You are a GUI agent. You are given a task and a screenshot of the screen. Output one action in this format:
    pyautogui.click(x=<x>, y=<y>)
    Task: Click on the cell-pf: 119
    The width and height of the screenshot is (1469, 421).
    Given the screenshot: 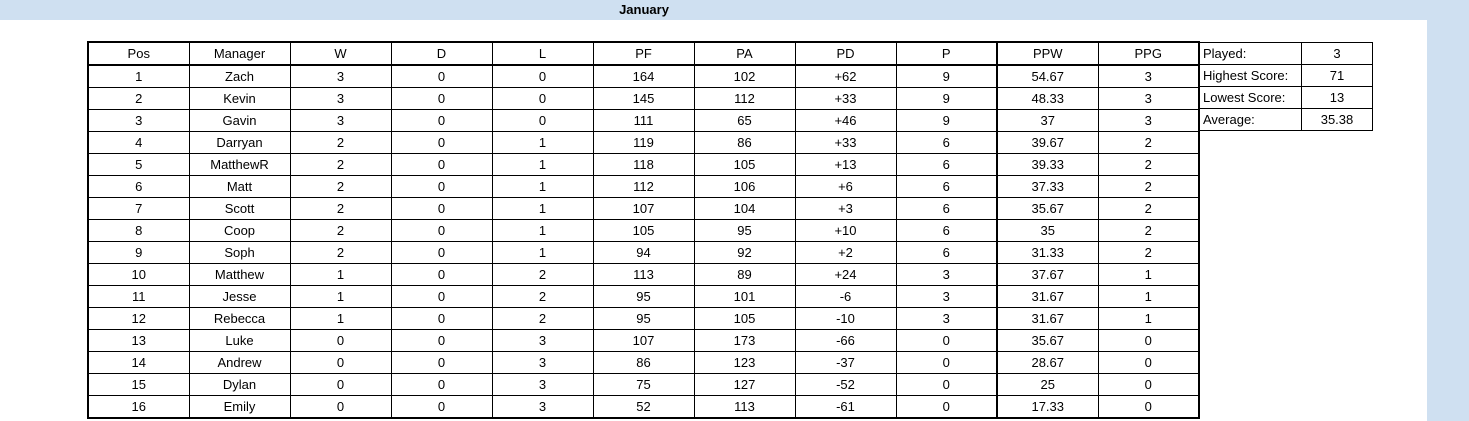 What is the action you would take?
    pyautogui.click(x=643, y=142)
    